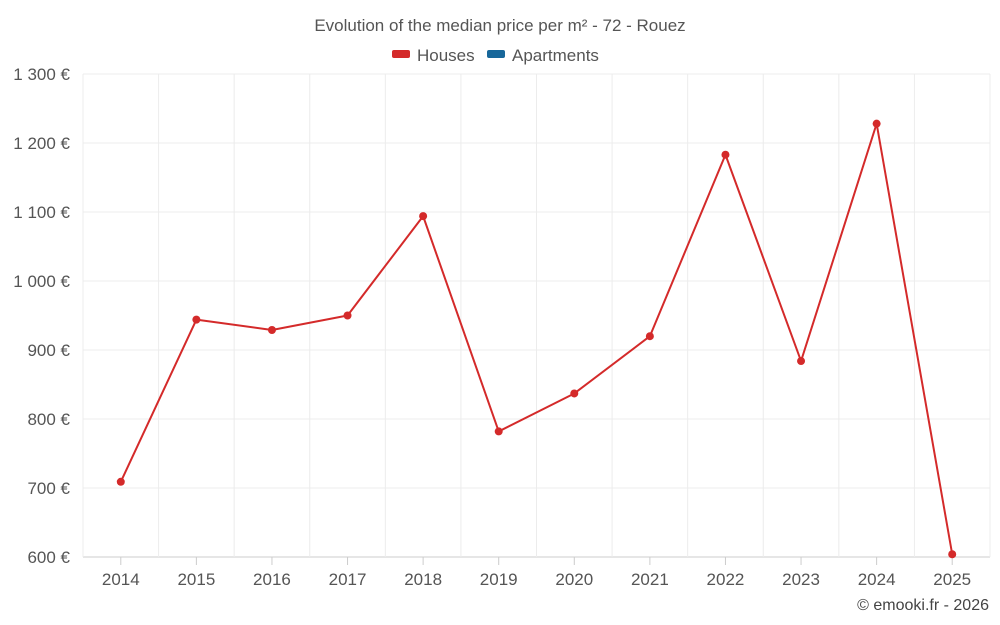  I want to click on y-tick-label: 1 000 €, so click(41, 281).